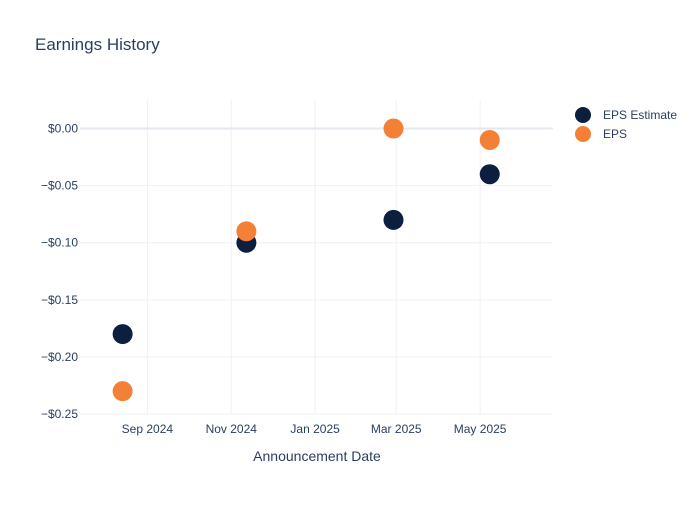  What do you see at coordinates (480, 429) in the screenshot?
I see `x-tick-label: May 2025` at bounding box center [480, 429].